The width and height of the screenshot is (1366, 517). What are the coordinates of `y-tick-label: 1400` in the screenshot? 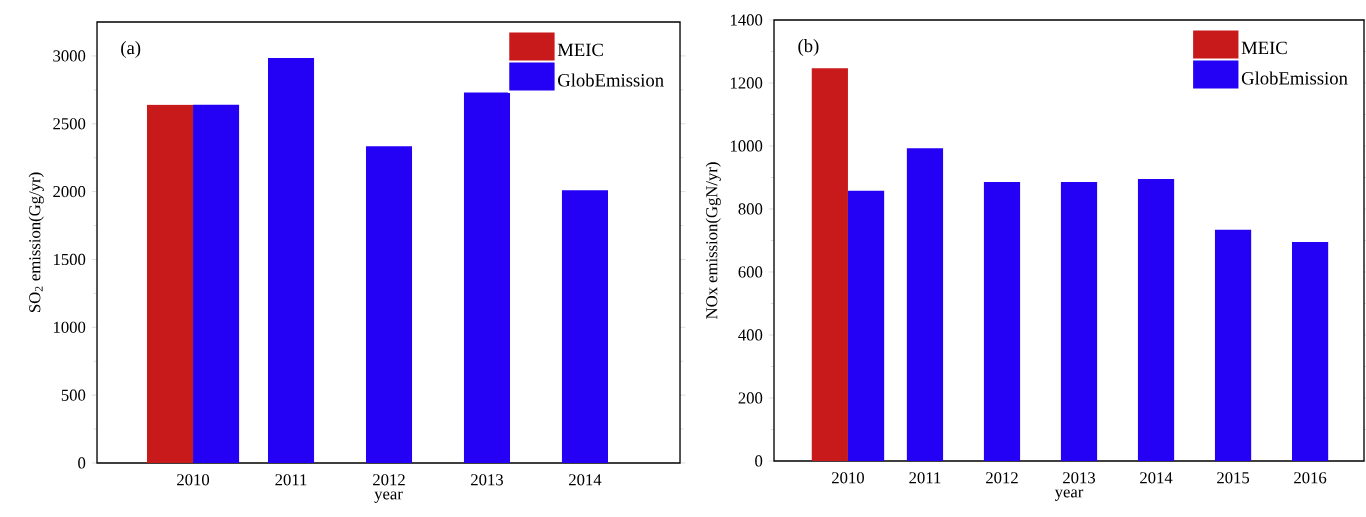 It's located at (746, 20).